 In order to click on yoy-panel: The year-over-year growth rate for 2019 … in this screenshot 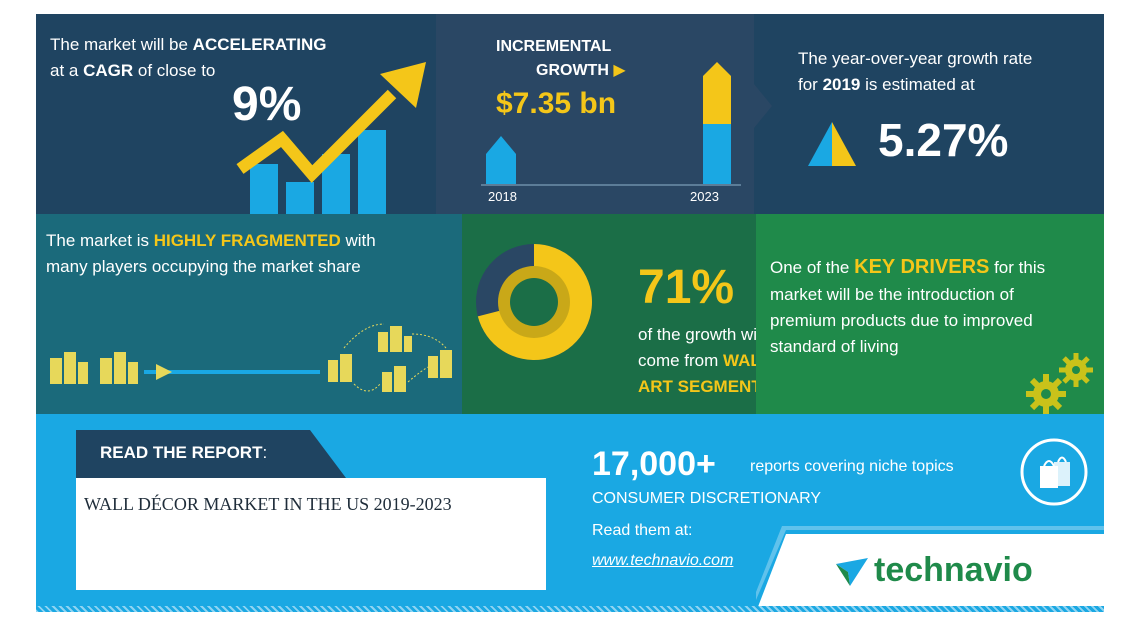, I will do `click(929, 114)`.